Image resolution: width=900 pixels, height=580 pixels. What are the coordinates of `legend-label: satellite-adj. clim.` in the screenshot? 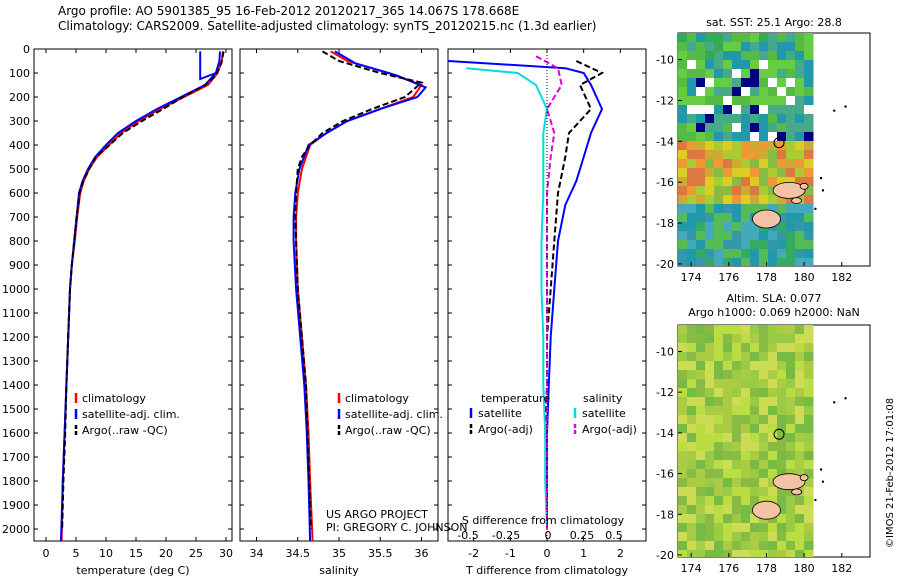 It's located at (394, 414).